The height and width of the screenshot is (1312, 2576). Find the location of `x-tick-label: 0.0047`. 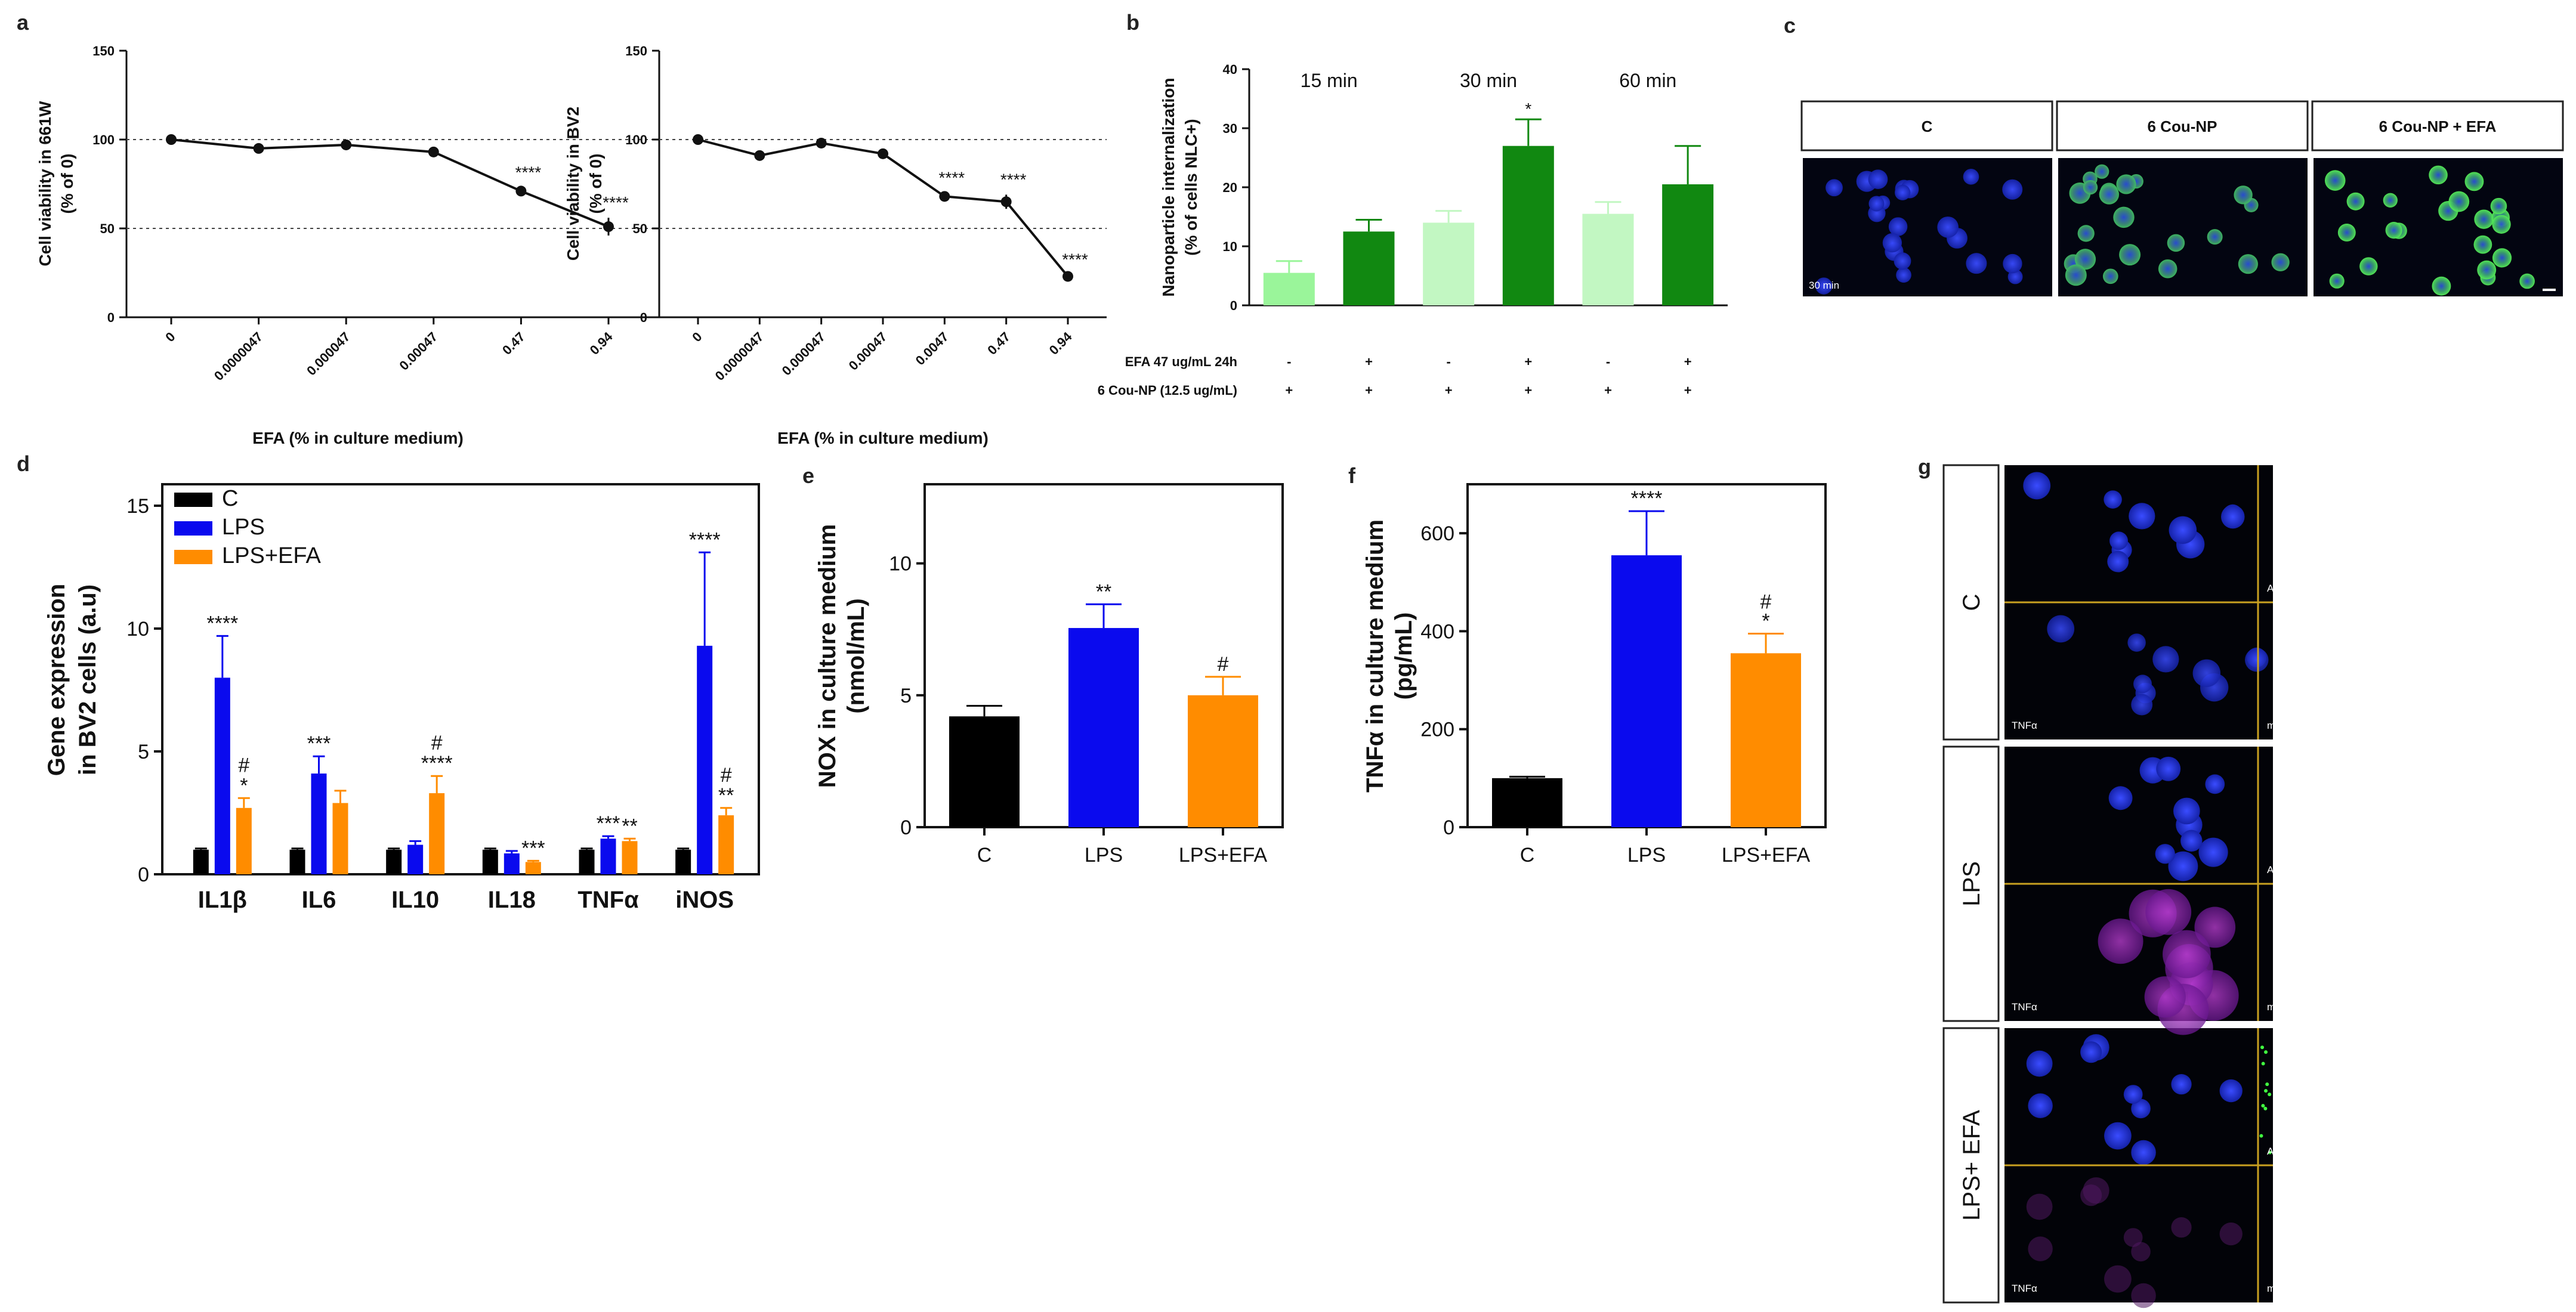

x-tick-label: 0.0047 is located at coordinates (932, 348).